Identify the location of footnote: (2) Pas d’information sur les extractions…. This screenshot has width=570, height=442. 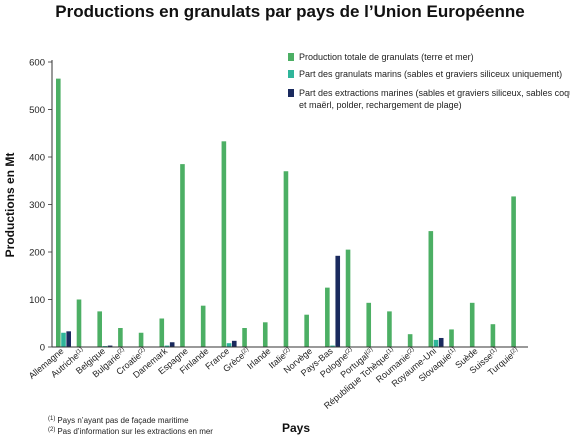
(130, 431).